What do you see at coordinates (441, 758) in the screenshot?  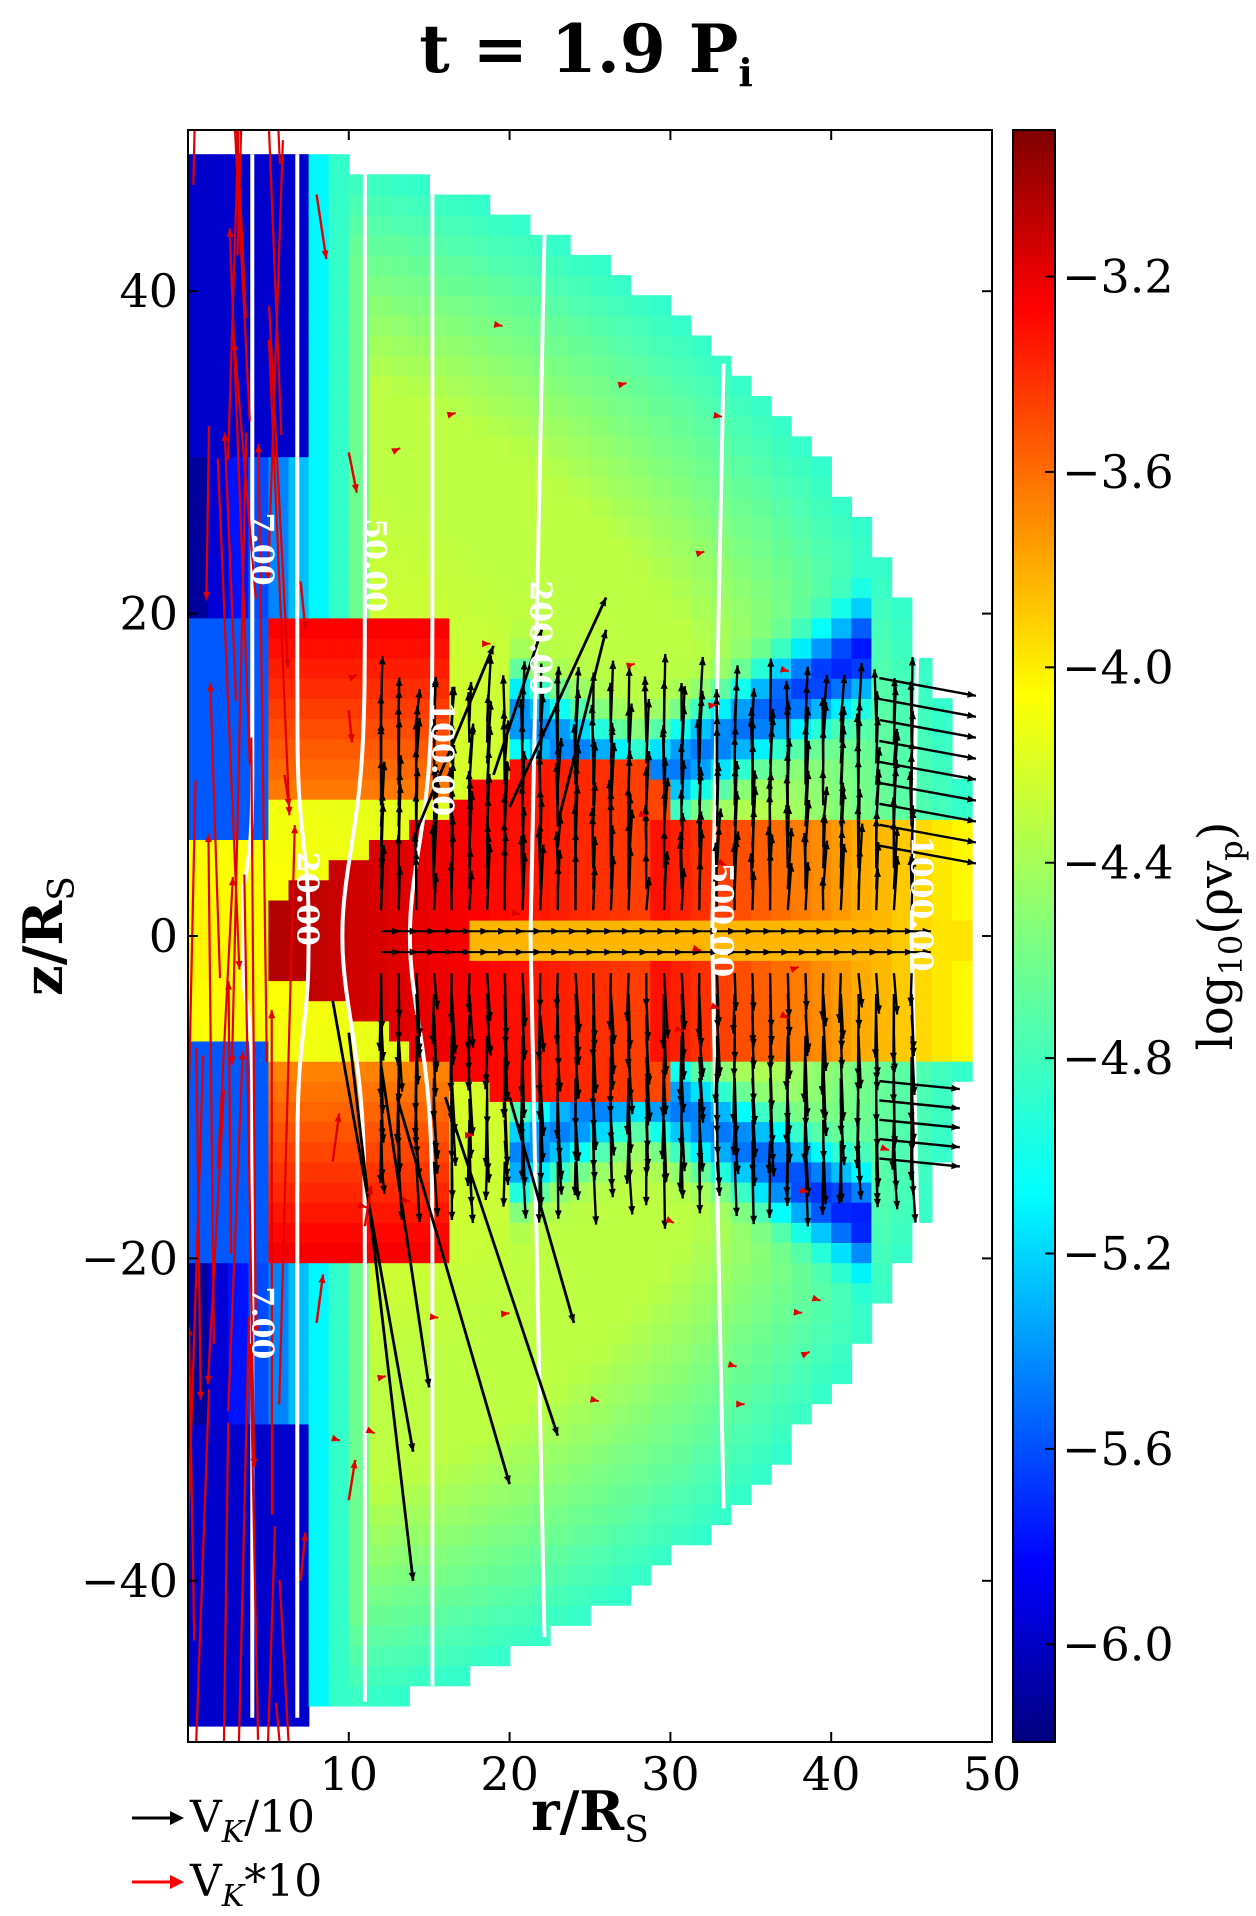 I see `contour-label: 100.00` at bounding box center [441, 758].